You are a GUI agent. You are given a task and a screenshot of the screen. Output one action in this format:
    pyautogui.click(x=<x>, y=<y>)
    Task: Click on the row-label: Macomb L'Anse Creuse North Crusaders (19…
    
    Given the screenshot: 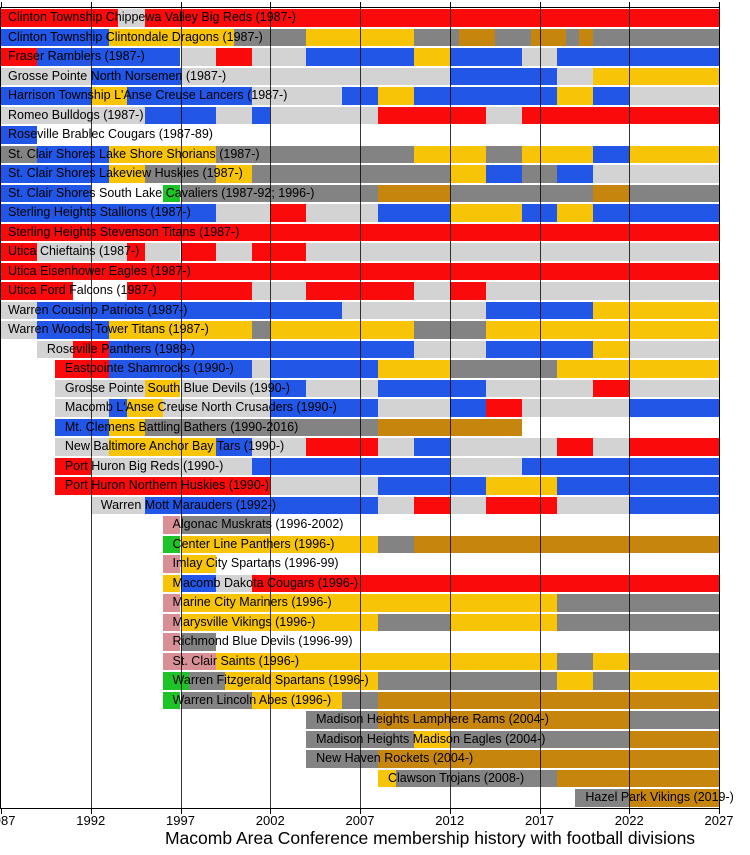 What is the action you would take?
    pyautogui.click(x=200, y=407)
    